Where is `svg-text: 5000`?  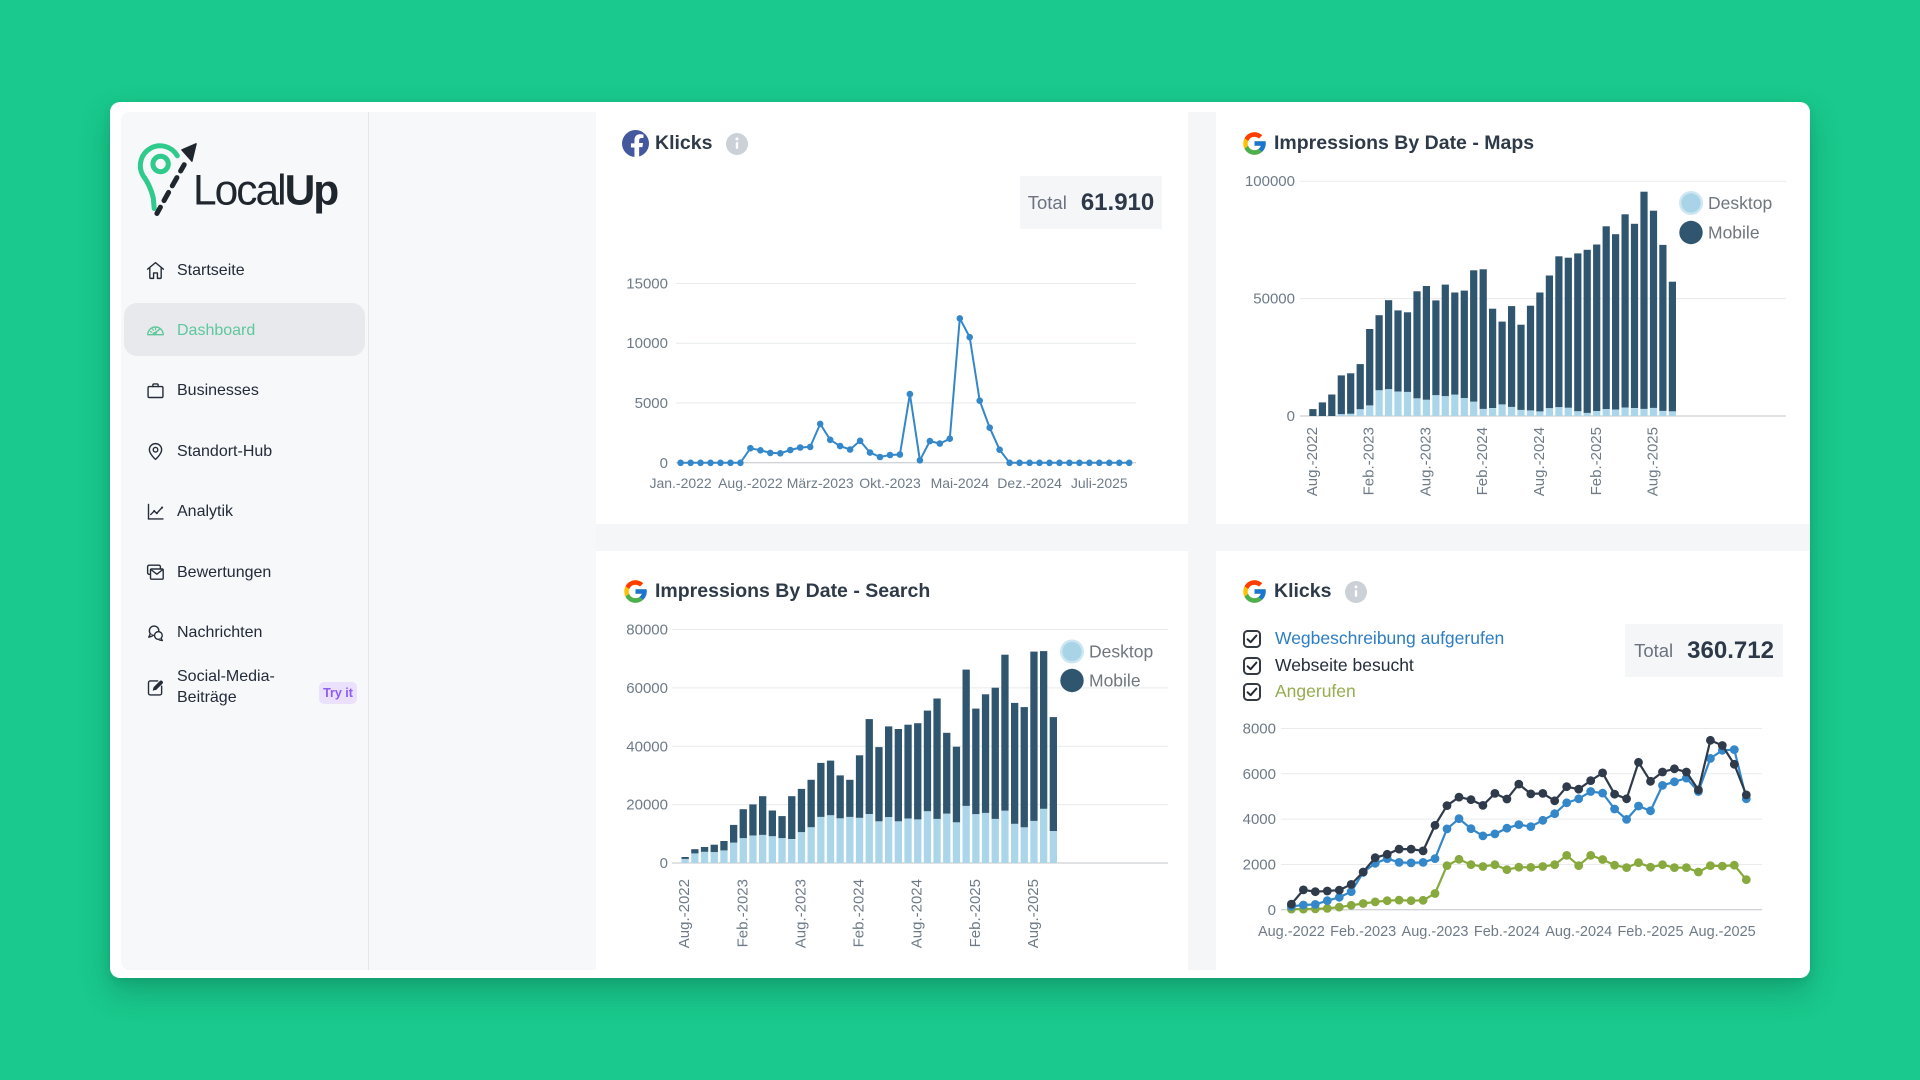 svg-text: 5000 is located at coordinates (651, 403).